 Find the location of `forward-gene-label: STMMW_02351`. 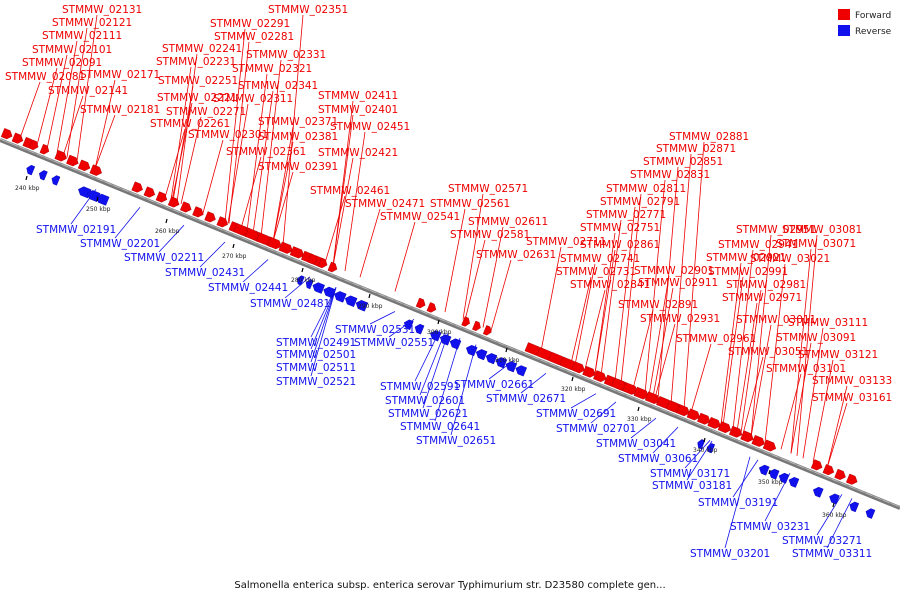

forward-gene-label: STMMW_02351 is located at coordinates (308, 10).